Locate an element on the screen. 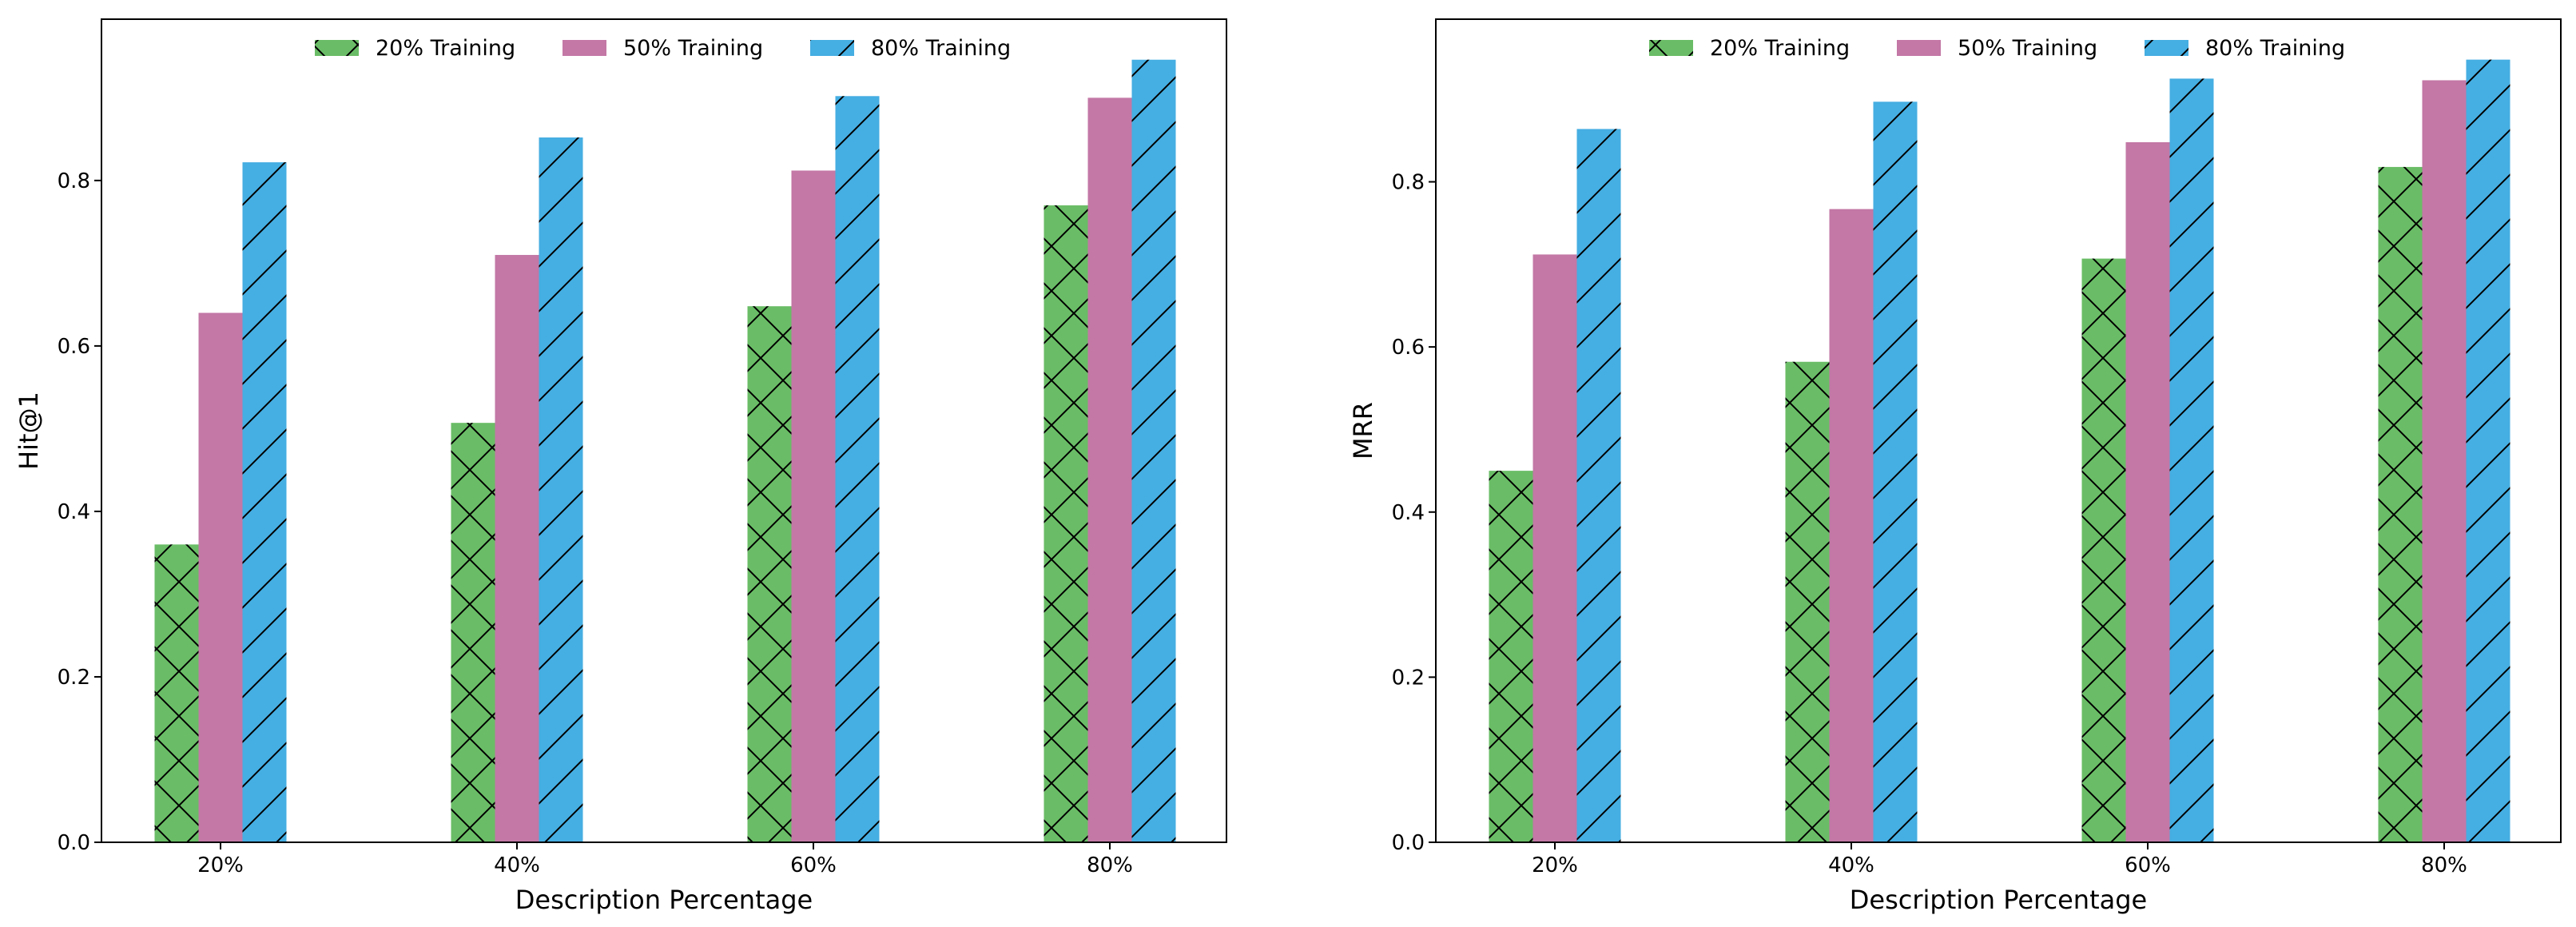  y-axis-label: Hit@1 is located at coordinates (29, 431).